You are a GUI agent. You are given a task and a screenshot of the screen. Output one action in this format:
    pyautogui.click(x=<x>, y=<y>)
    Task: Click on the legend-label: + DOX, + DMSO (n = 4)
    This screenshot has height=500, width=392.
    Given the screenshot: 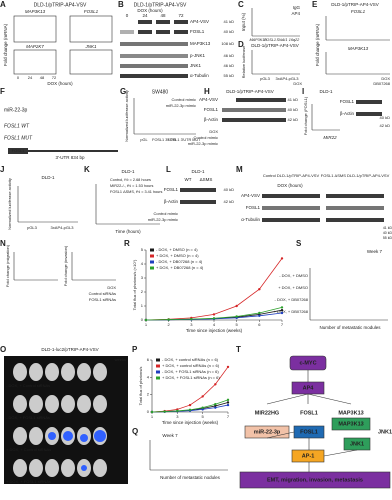 What is the action you would take?
    pyautogui.click(x=177, y=255)
    